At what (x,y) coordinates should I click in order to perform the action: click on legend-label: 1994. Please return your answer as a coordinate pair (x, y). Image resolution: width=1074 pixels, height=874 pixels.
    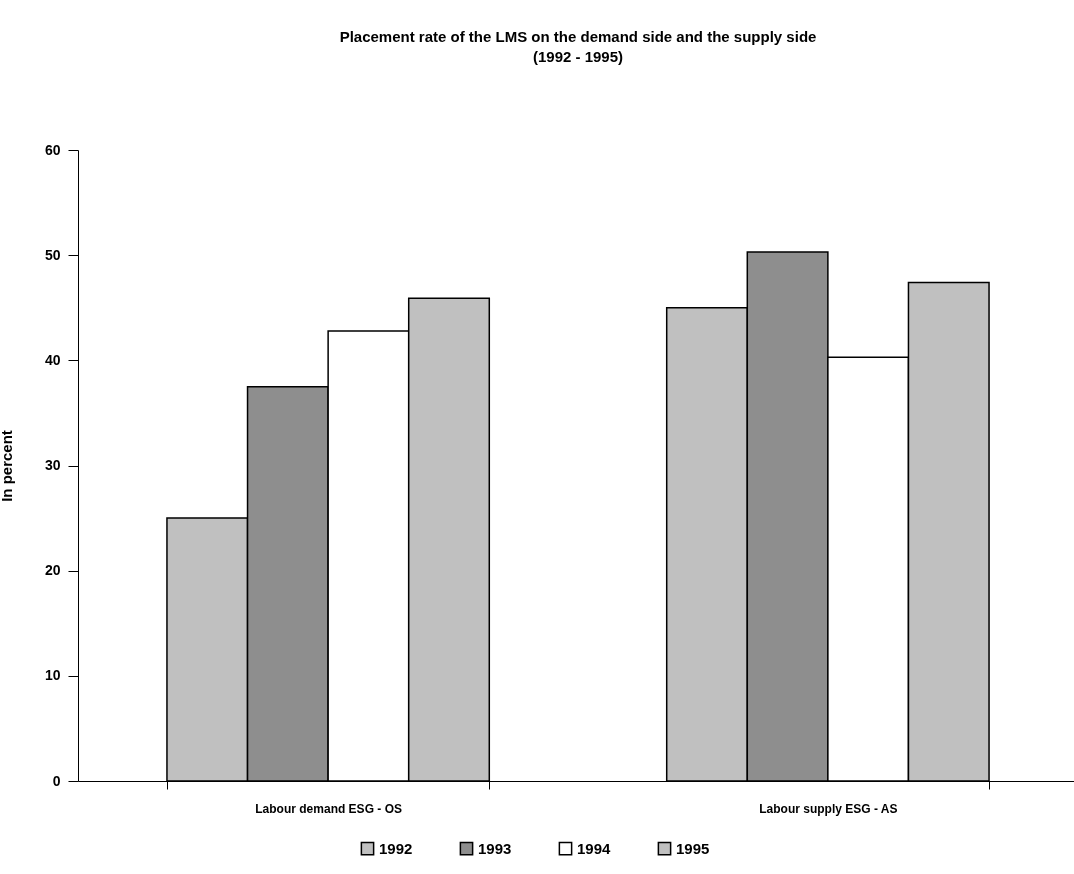
    Looking at the image, I should click on (594, 848).